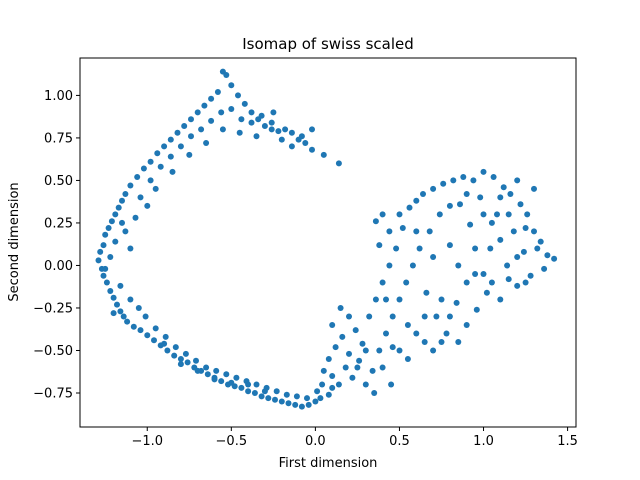 This screenshot has height=480, width=640. I want to click on x-tick-label: 1.0, so click(483, 441).